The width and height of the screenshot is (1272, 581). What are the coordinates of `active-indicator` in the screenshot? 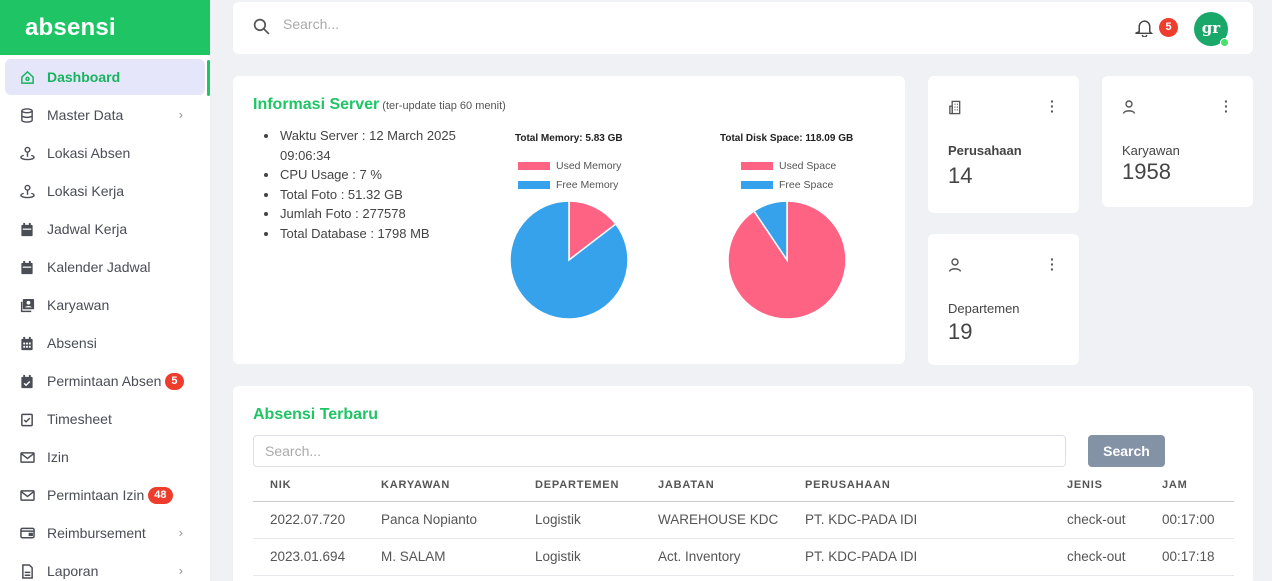 It's located at (208, 78).